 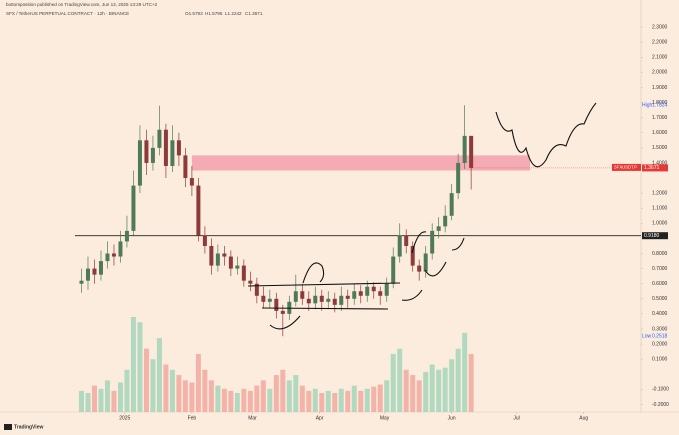 What do you see at coordinates (192, 418) in the screenshot?
I see `x-tick-label: Feb` at bounding box center [192, 418].